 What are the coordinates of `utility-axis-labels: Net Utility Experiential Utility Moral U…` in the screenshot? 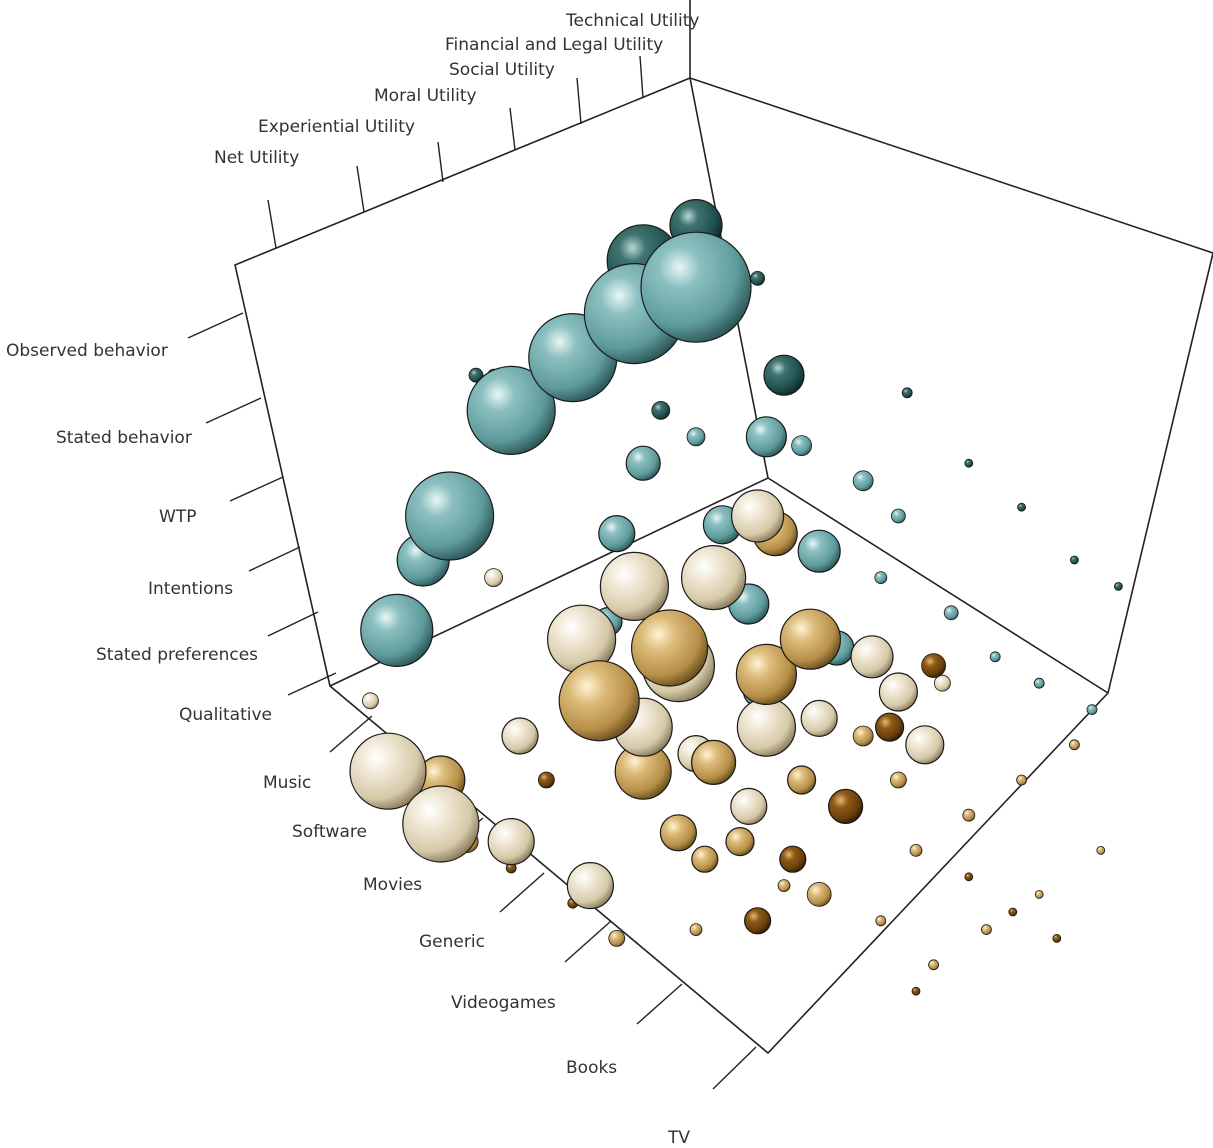 It's located at (456, 89).